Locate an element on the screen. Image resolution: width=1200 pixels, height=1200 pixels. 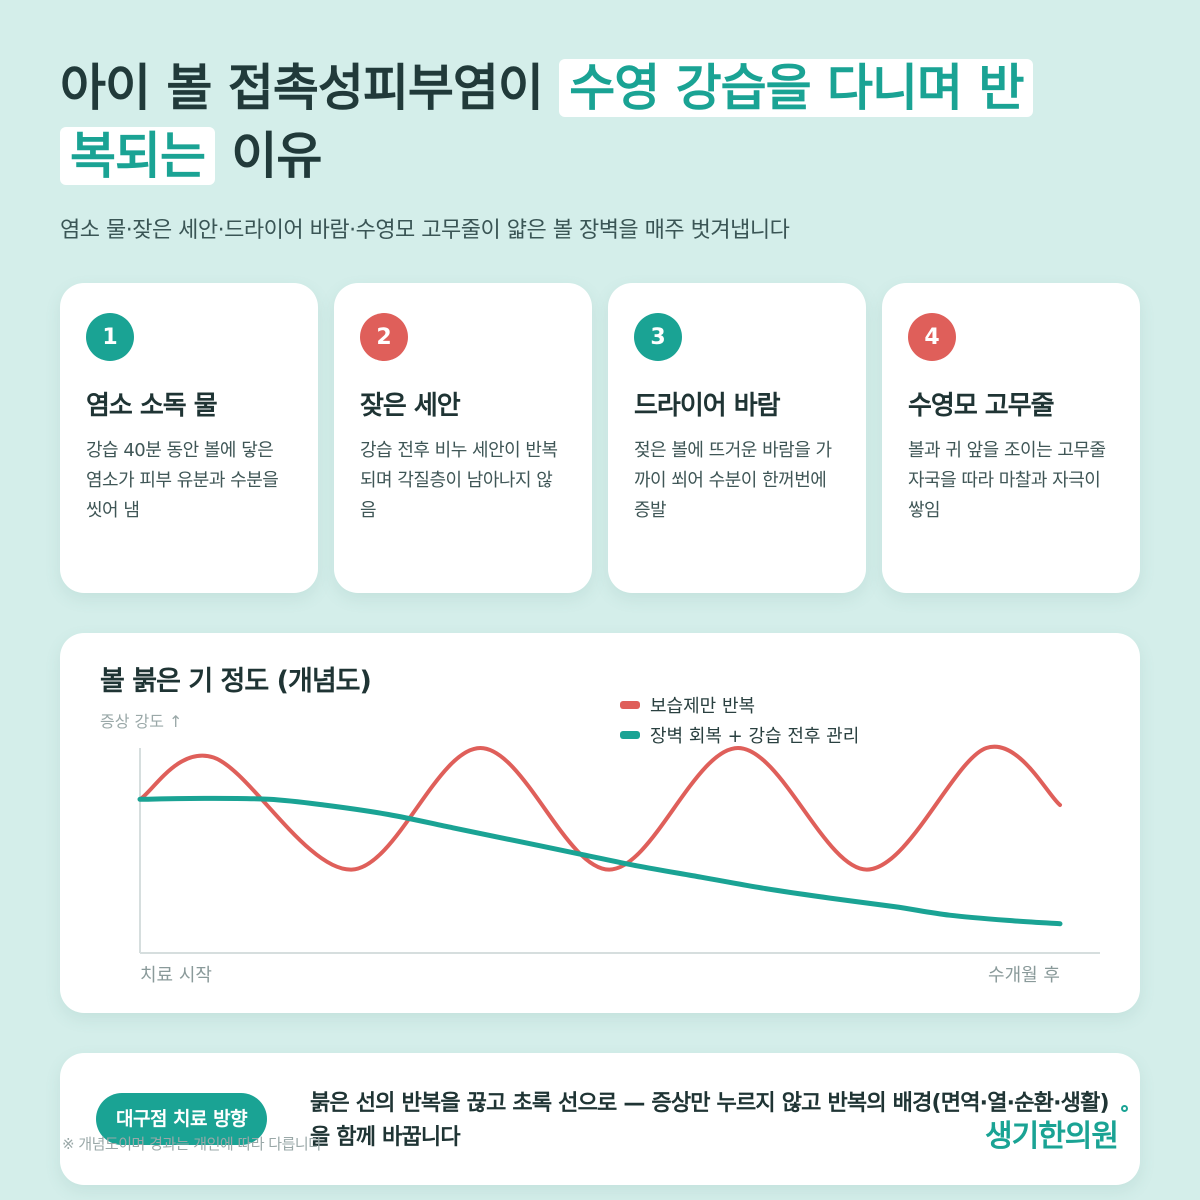
clinic-logo-text: 생기한의원 is located at coordinates (1052, 1136).